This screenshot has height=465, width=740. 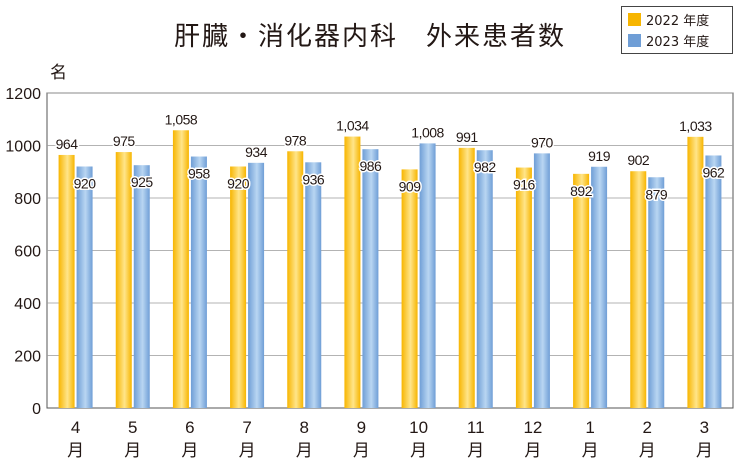 I want to click on data-label-2022: 975, so click(x=124, y=141).